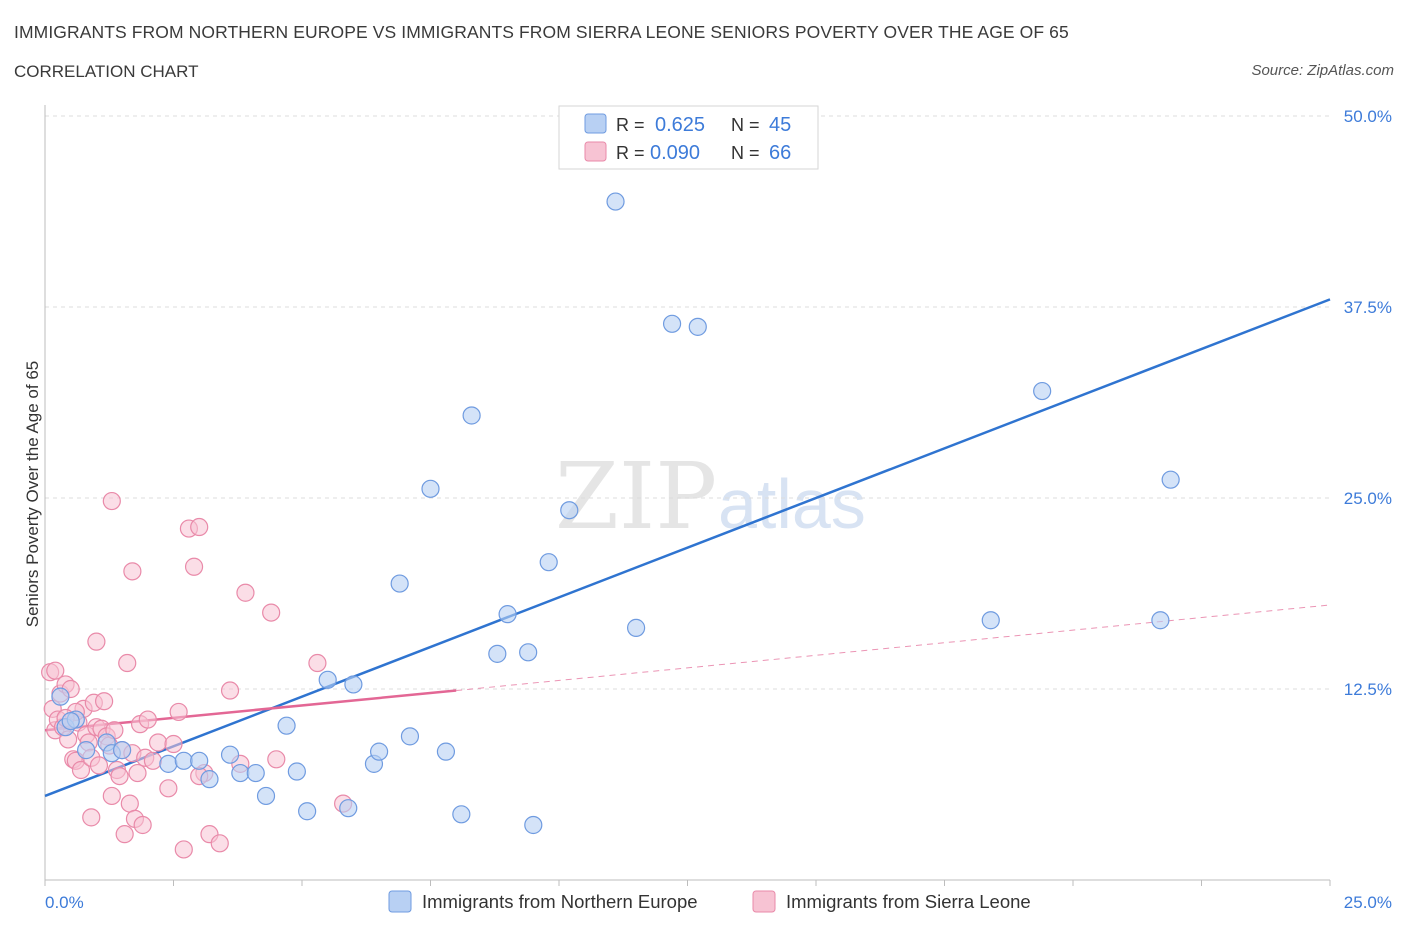 The height and width of the screenshot is (930, 1406). What do you see at coordinates (680, 125) in the screenshot?
I see `stats-r-value-blue: 0.625` at bounding box center [680, 125].